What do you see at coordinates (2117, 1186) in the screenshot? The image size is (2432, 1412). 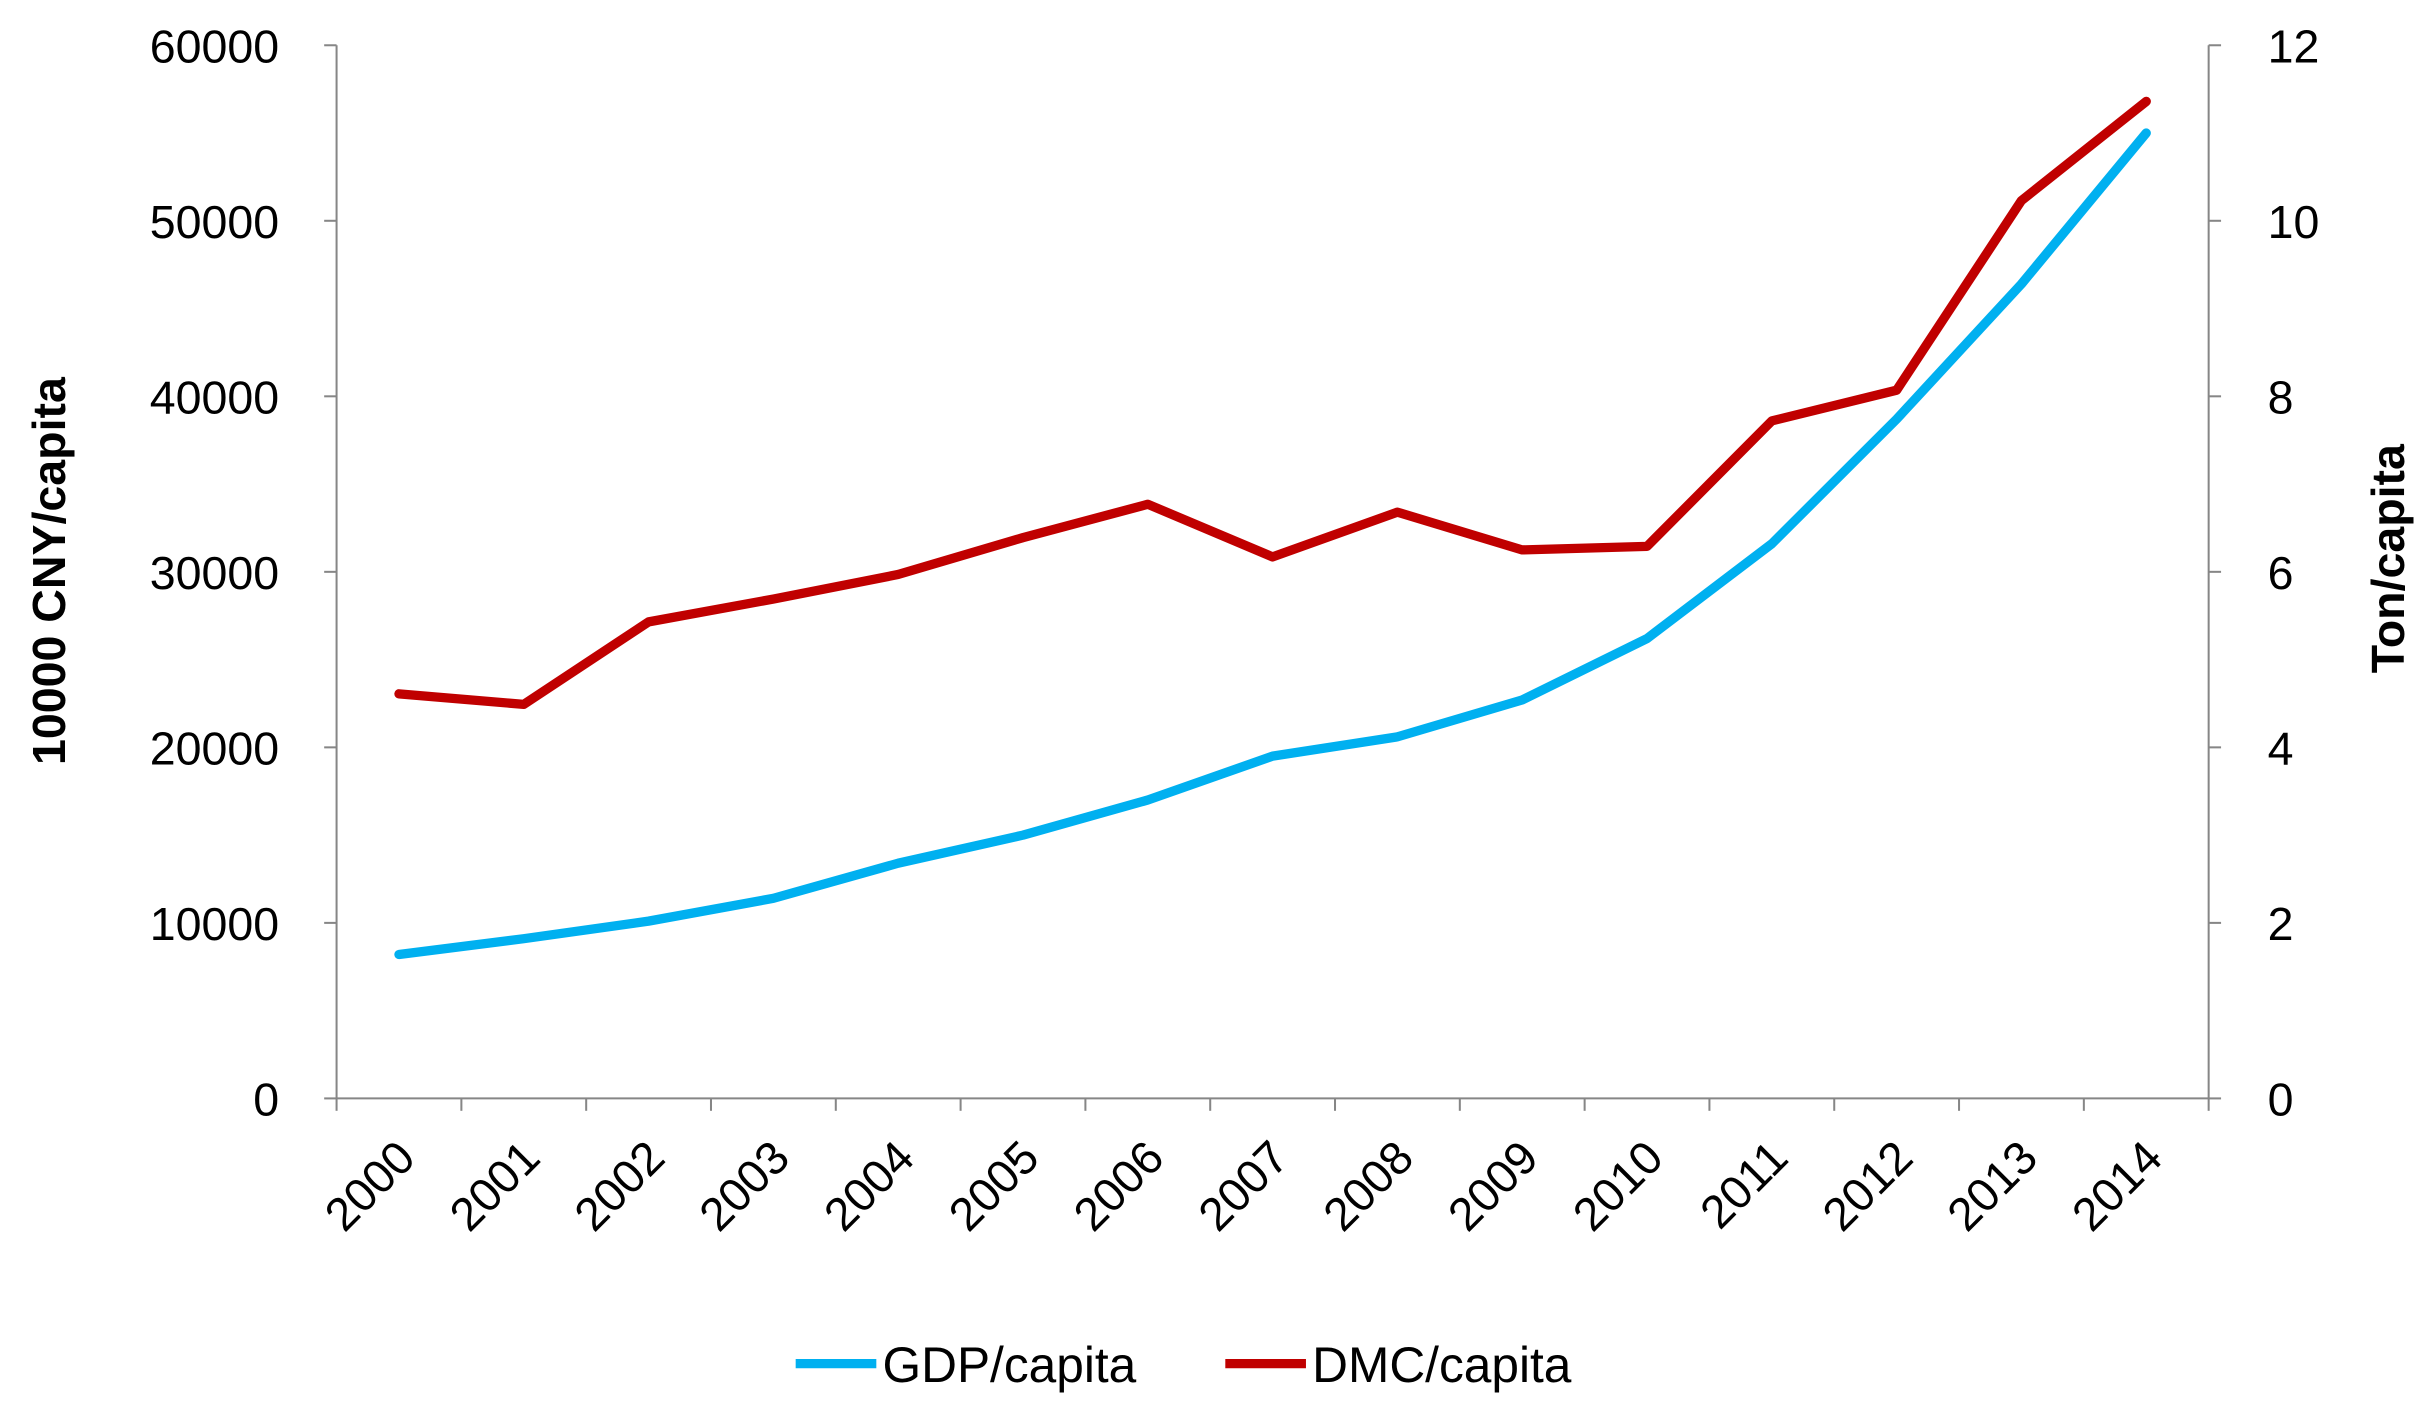 I see `x-tick-label: 2014` at bounding box center [2117, 1186].